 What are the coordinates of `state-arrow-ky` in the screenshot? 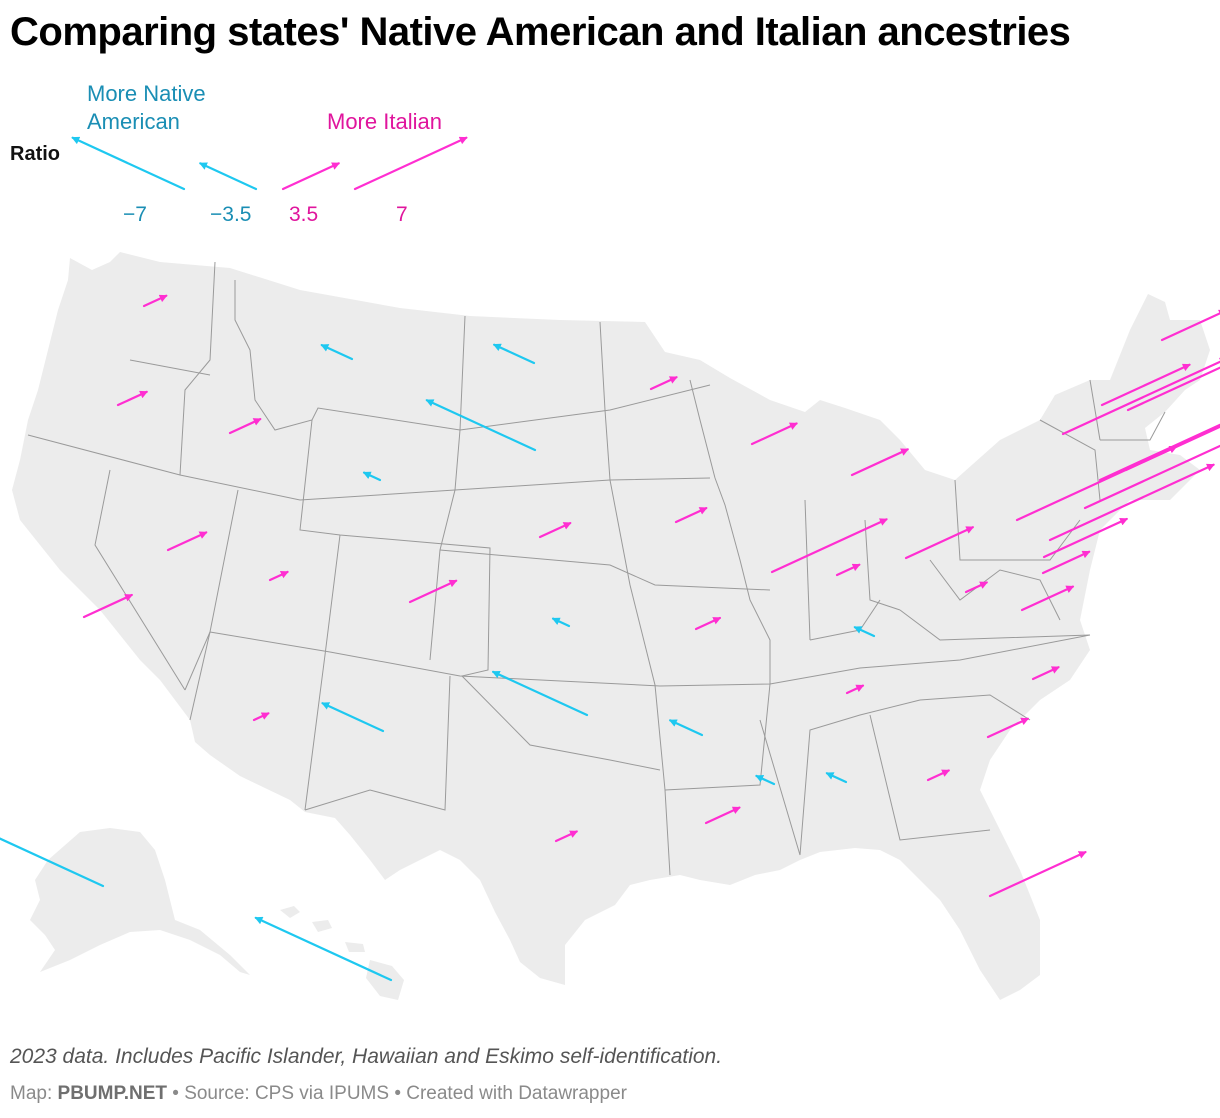 It's located at (864, 632).